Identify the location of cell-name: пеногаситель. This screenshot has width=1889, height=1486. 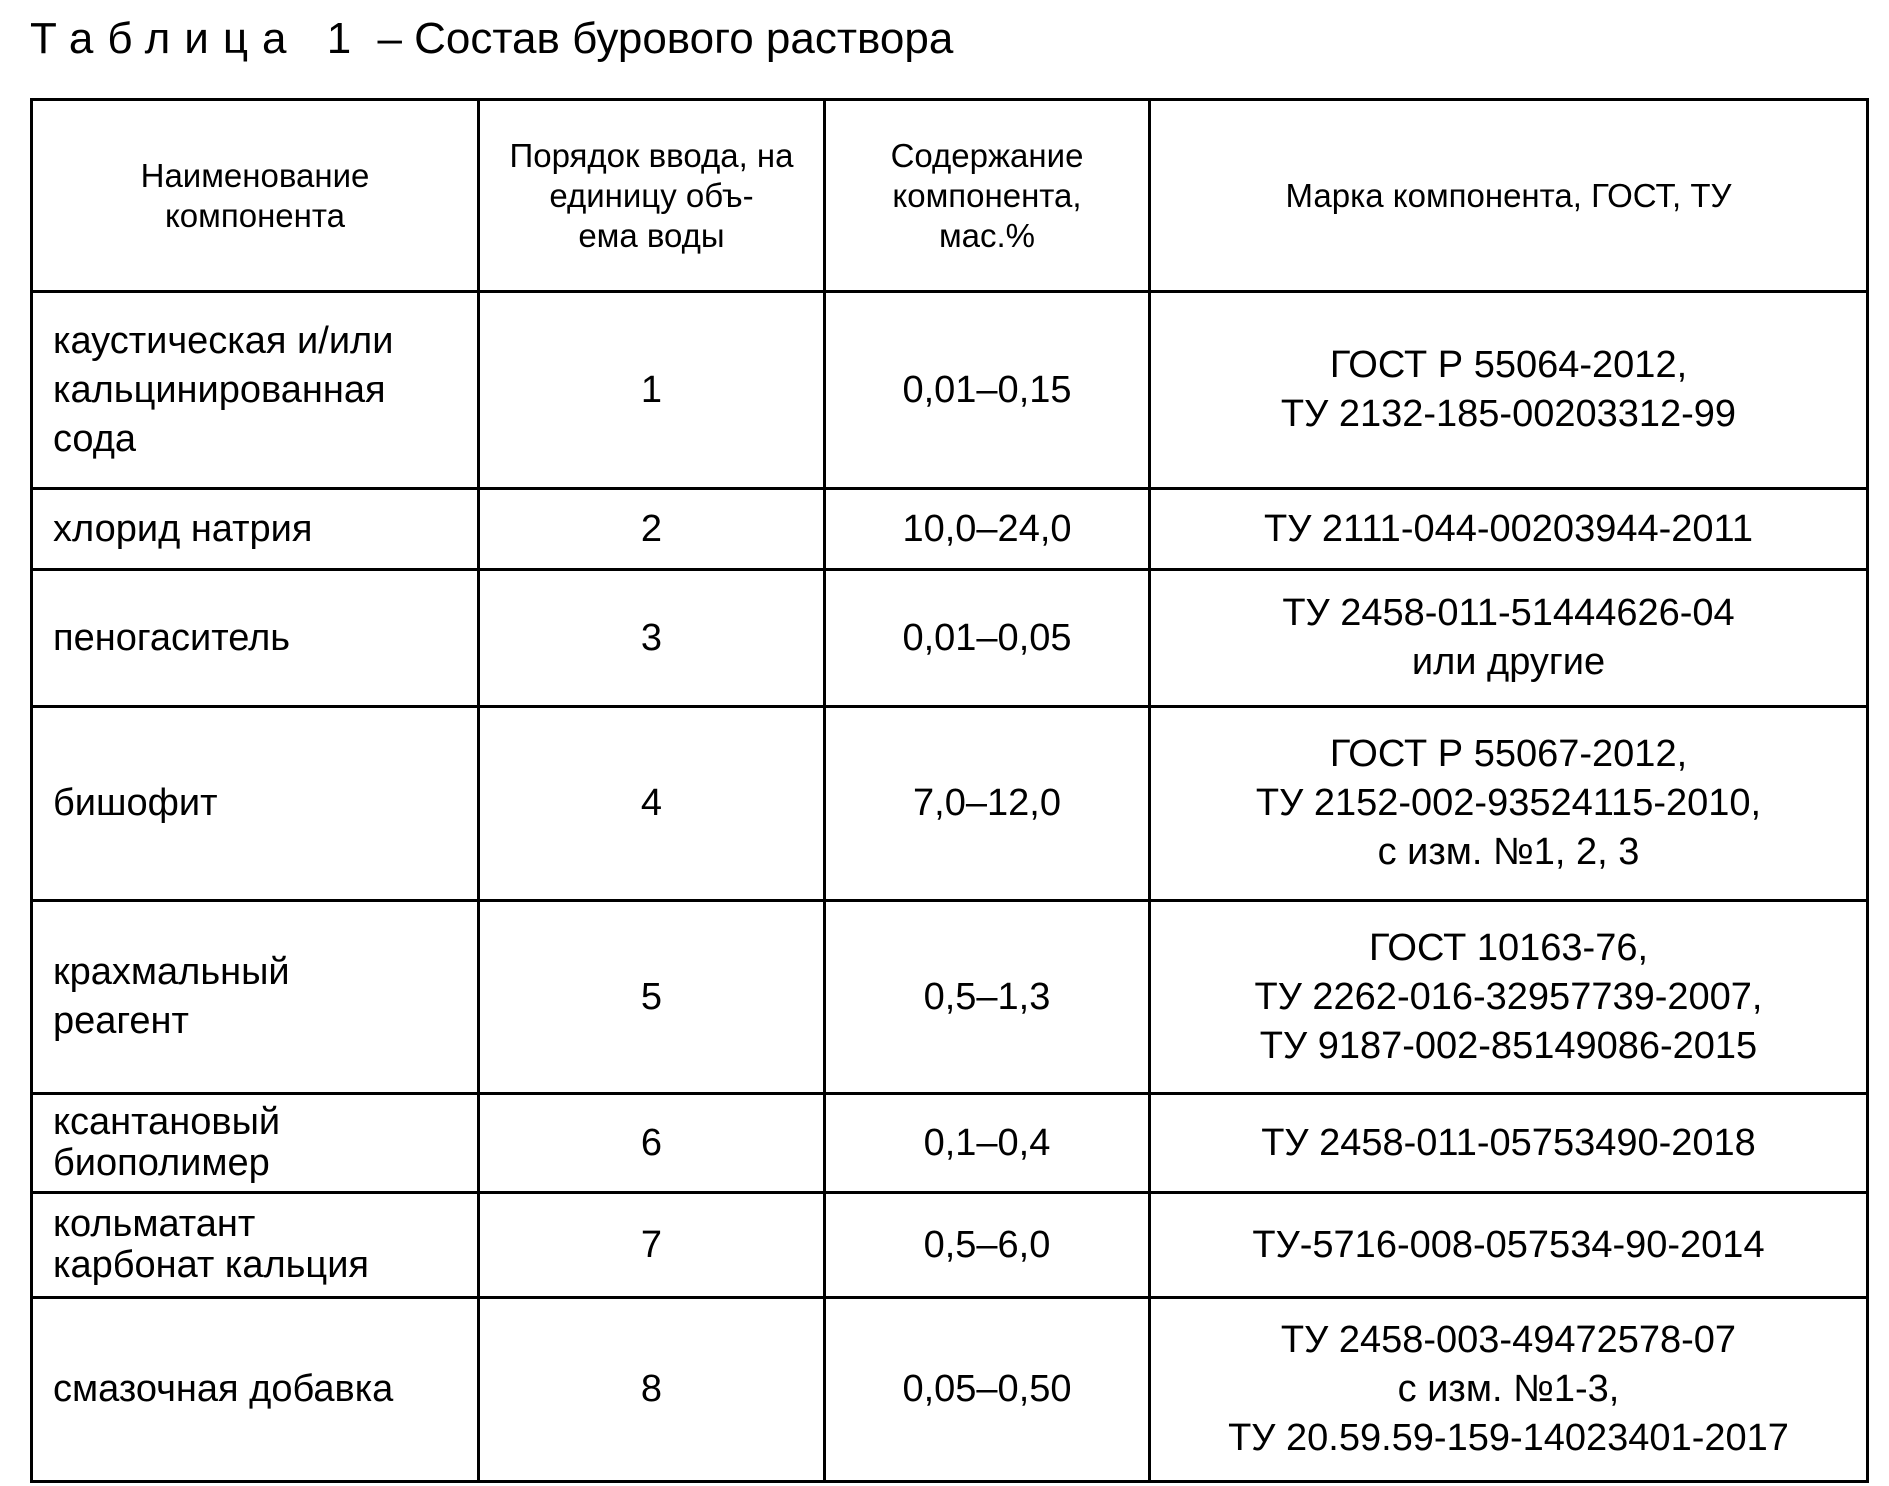
(255, 638).